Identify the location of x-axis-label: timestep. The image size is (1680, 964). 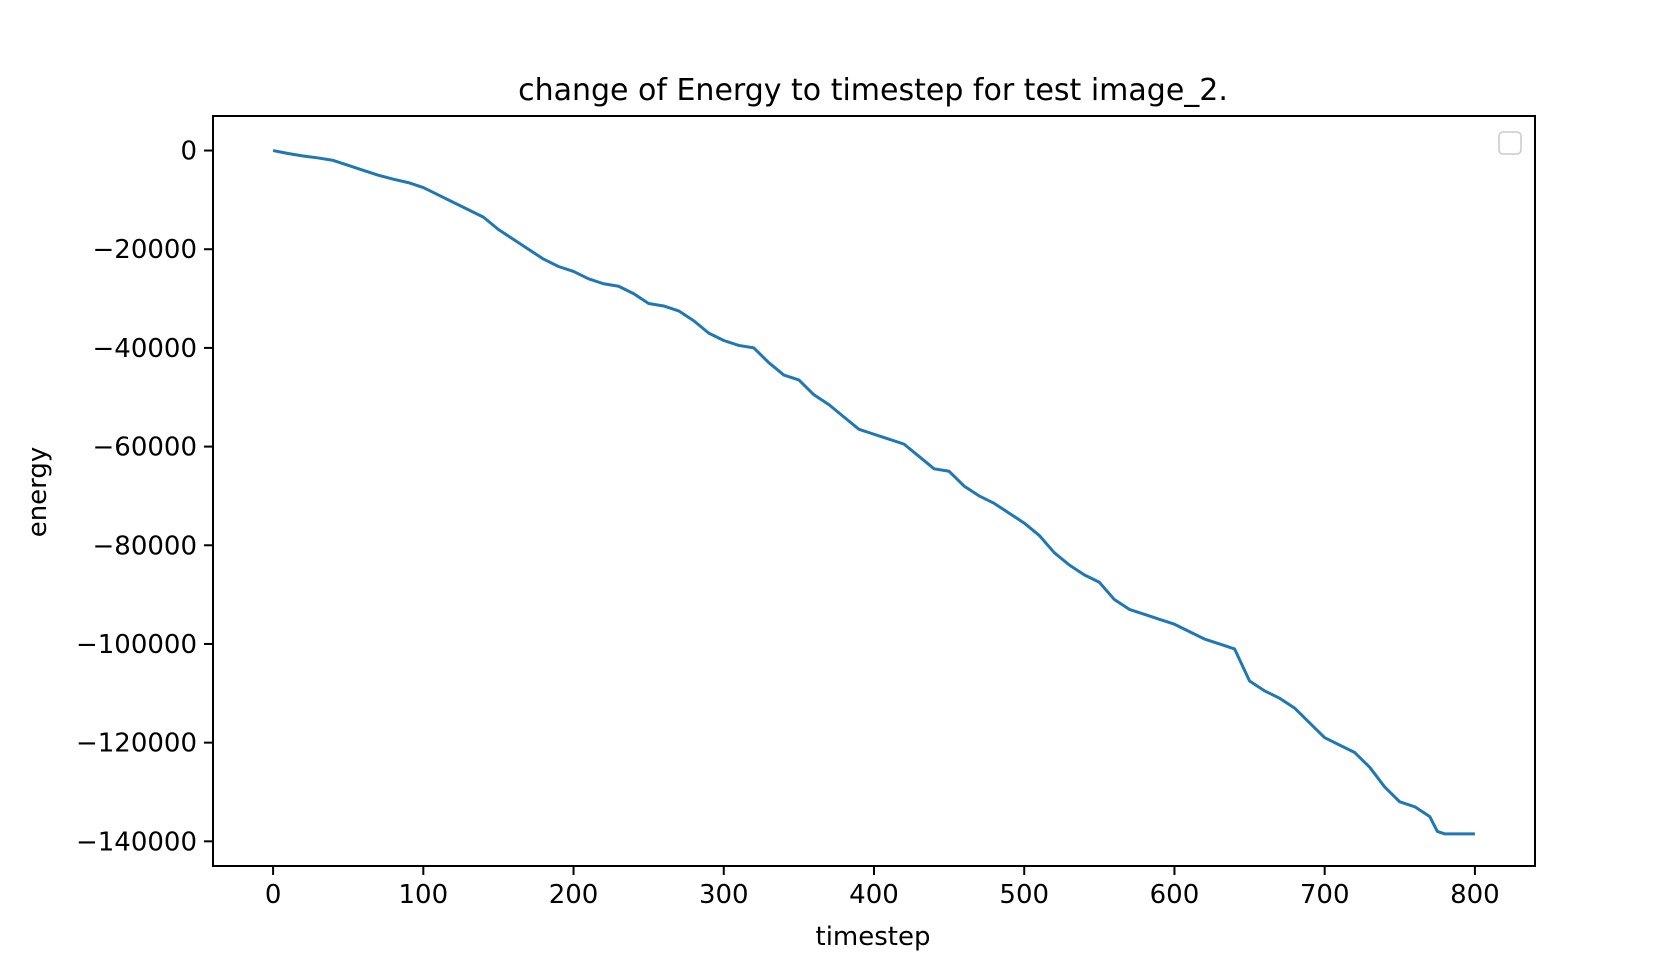
(873, 937).